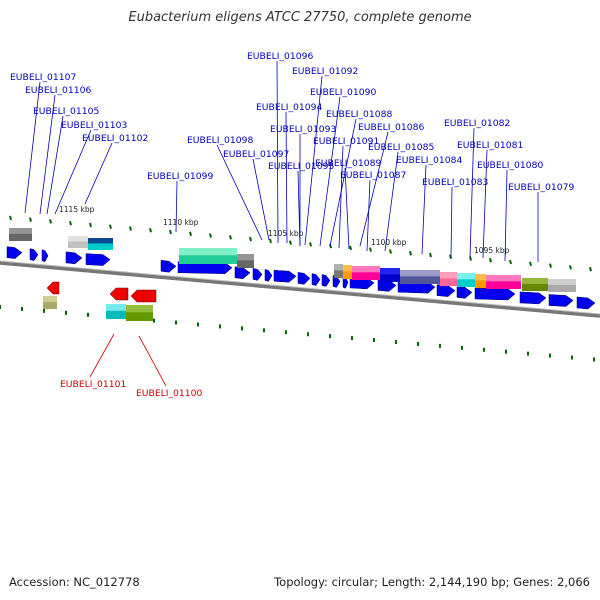 The width and height of the screenshot is (600, 600). Describe the element at coordinates (348, 163) in the screenshot. I see `gene-label-forward: EUBELI_01089` at that location.